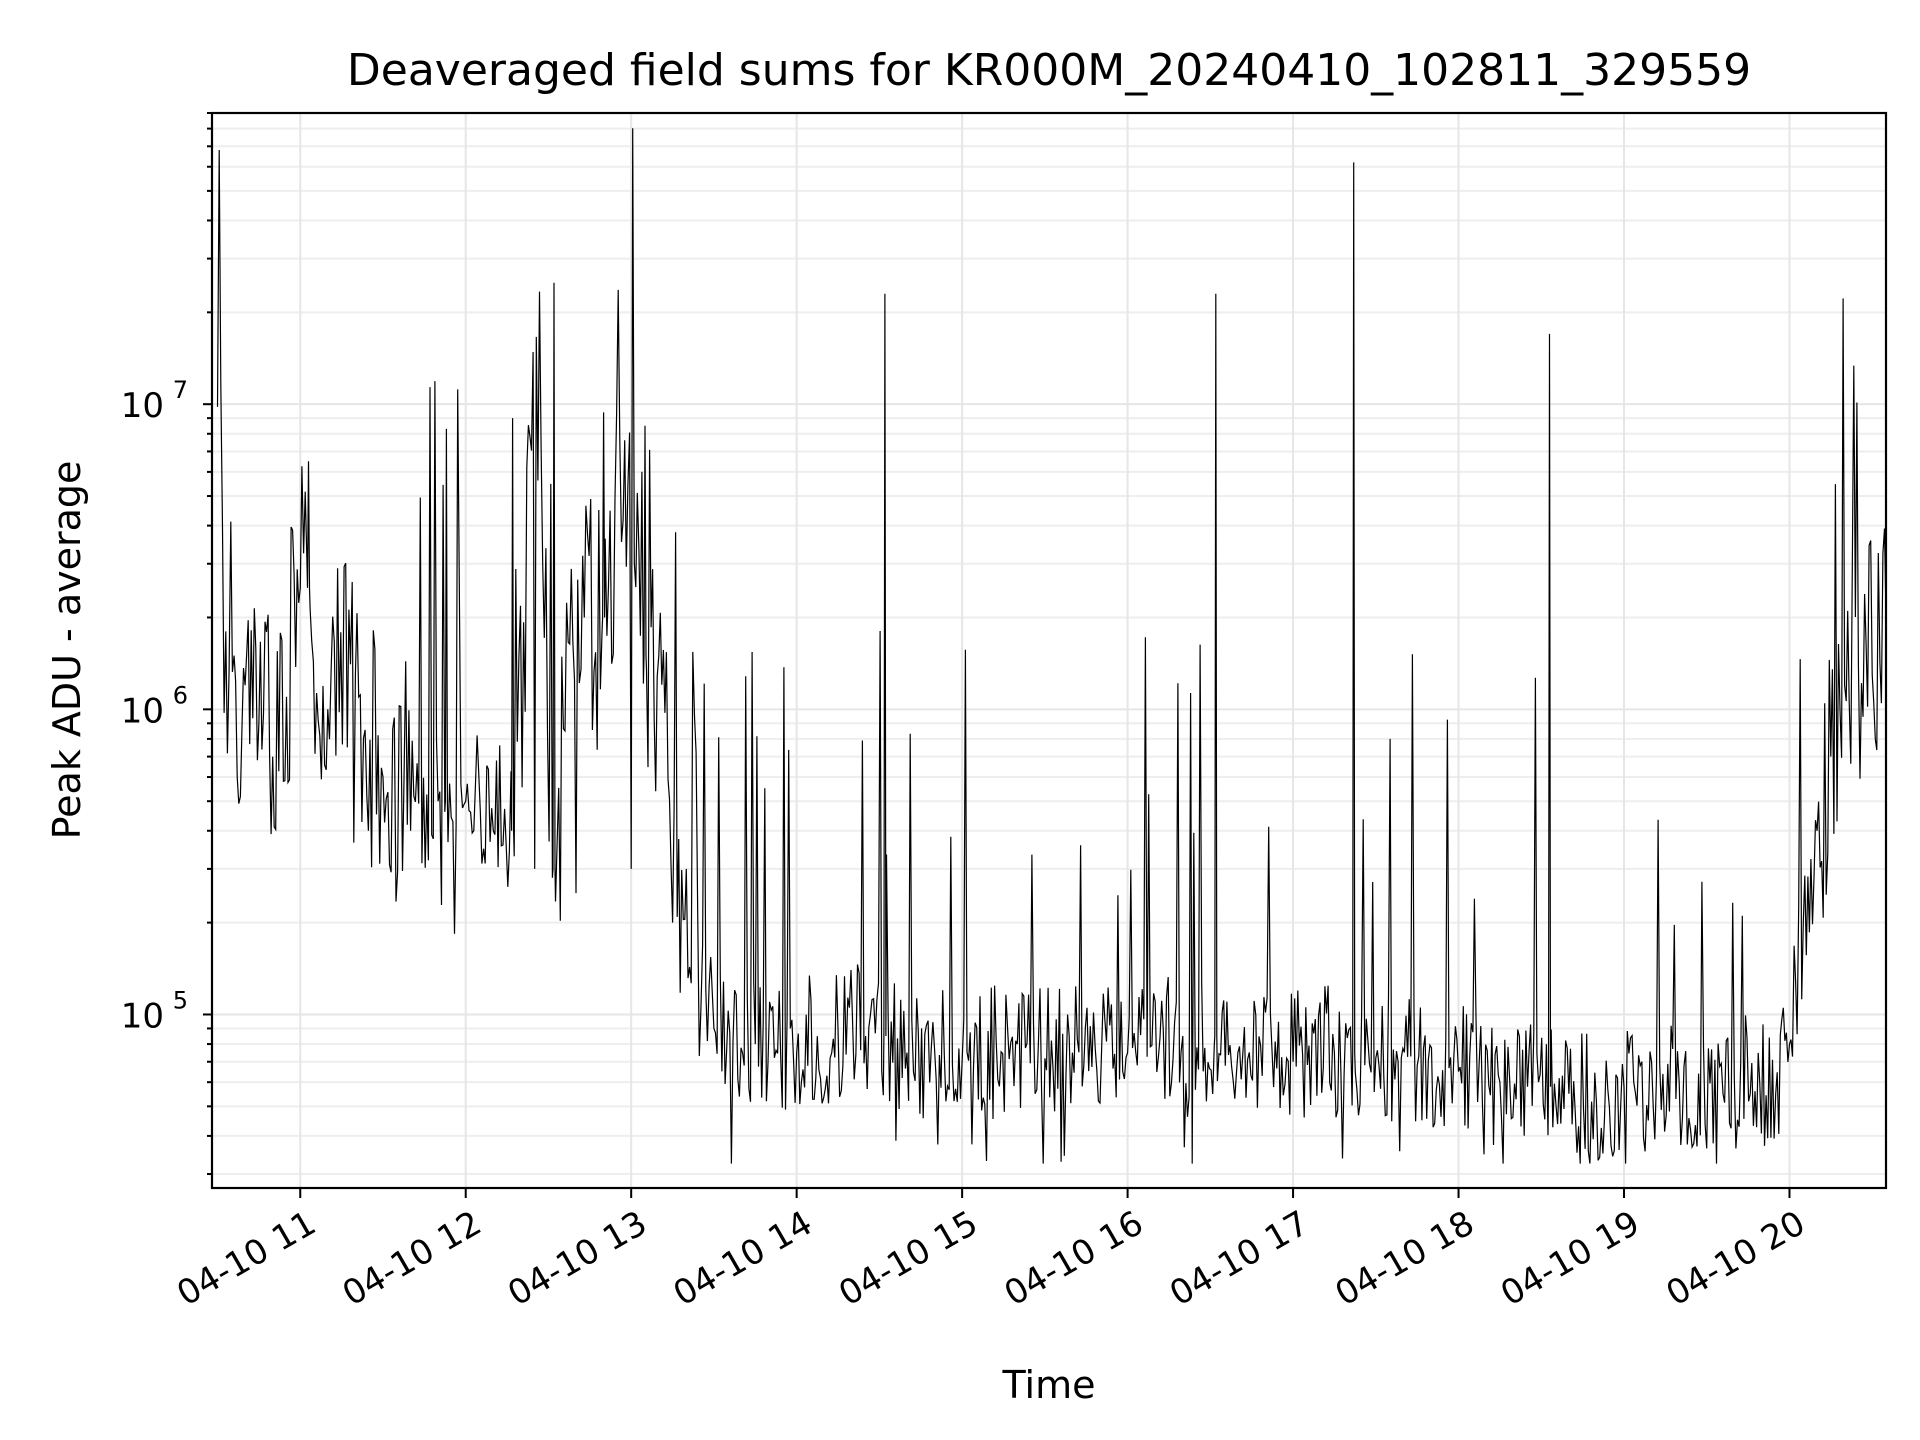 The width and height of the screenshot is (1920, 1440). I want to click on y-axis-label: Peak ADU - average, so click(67, 650).